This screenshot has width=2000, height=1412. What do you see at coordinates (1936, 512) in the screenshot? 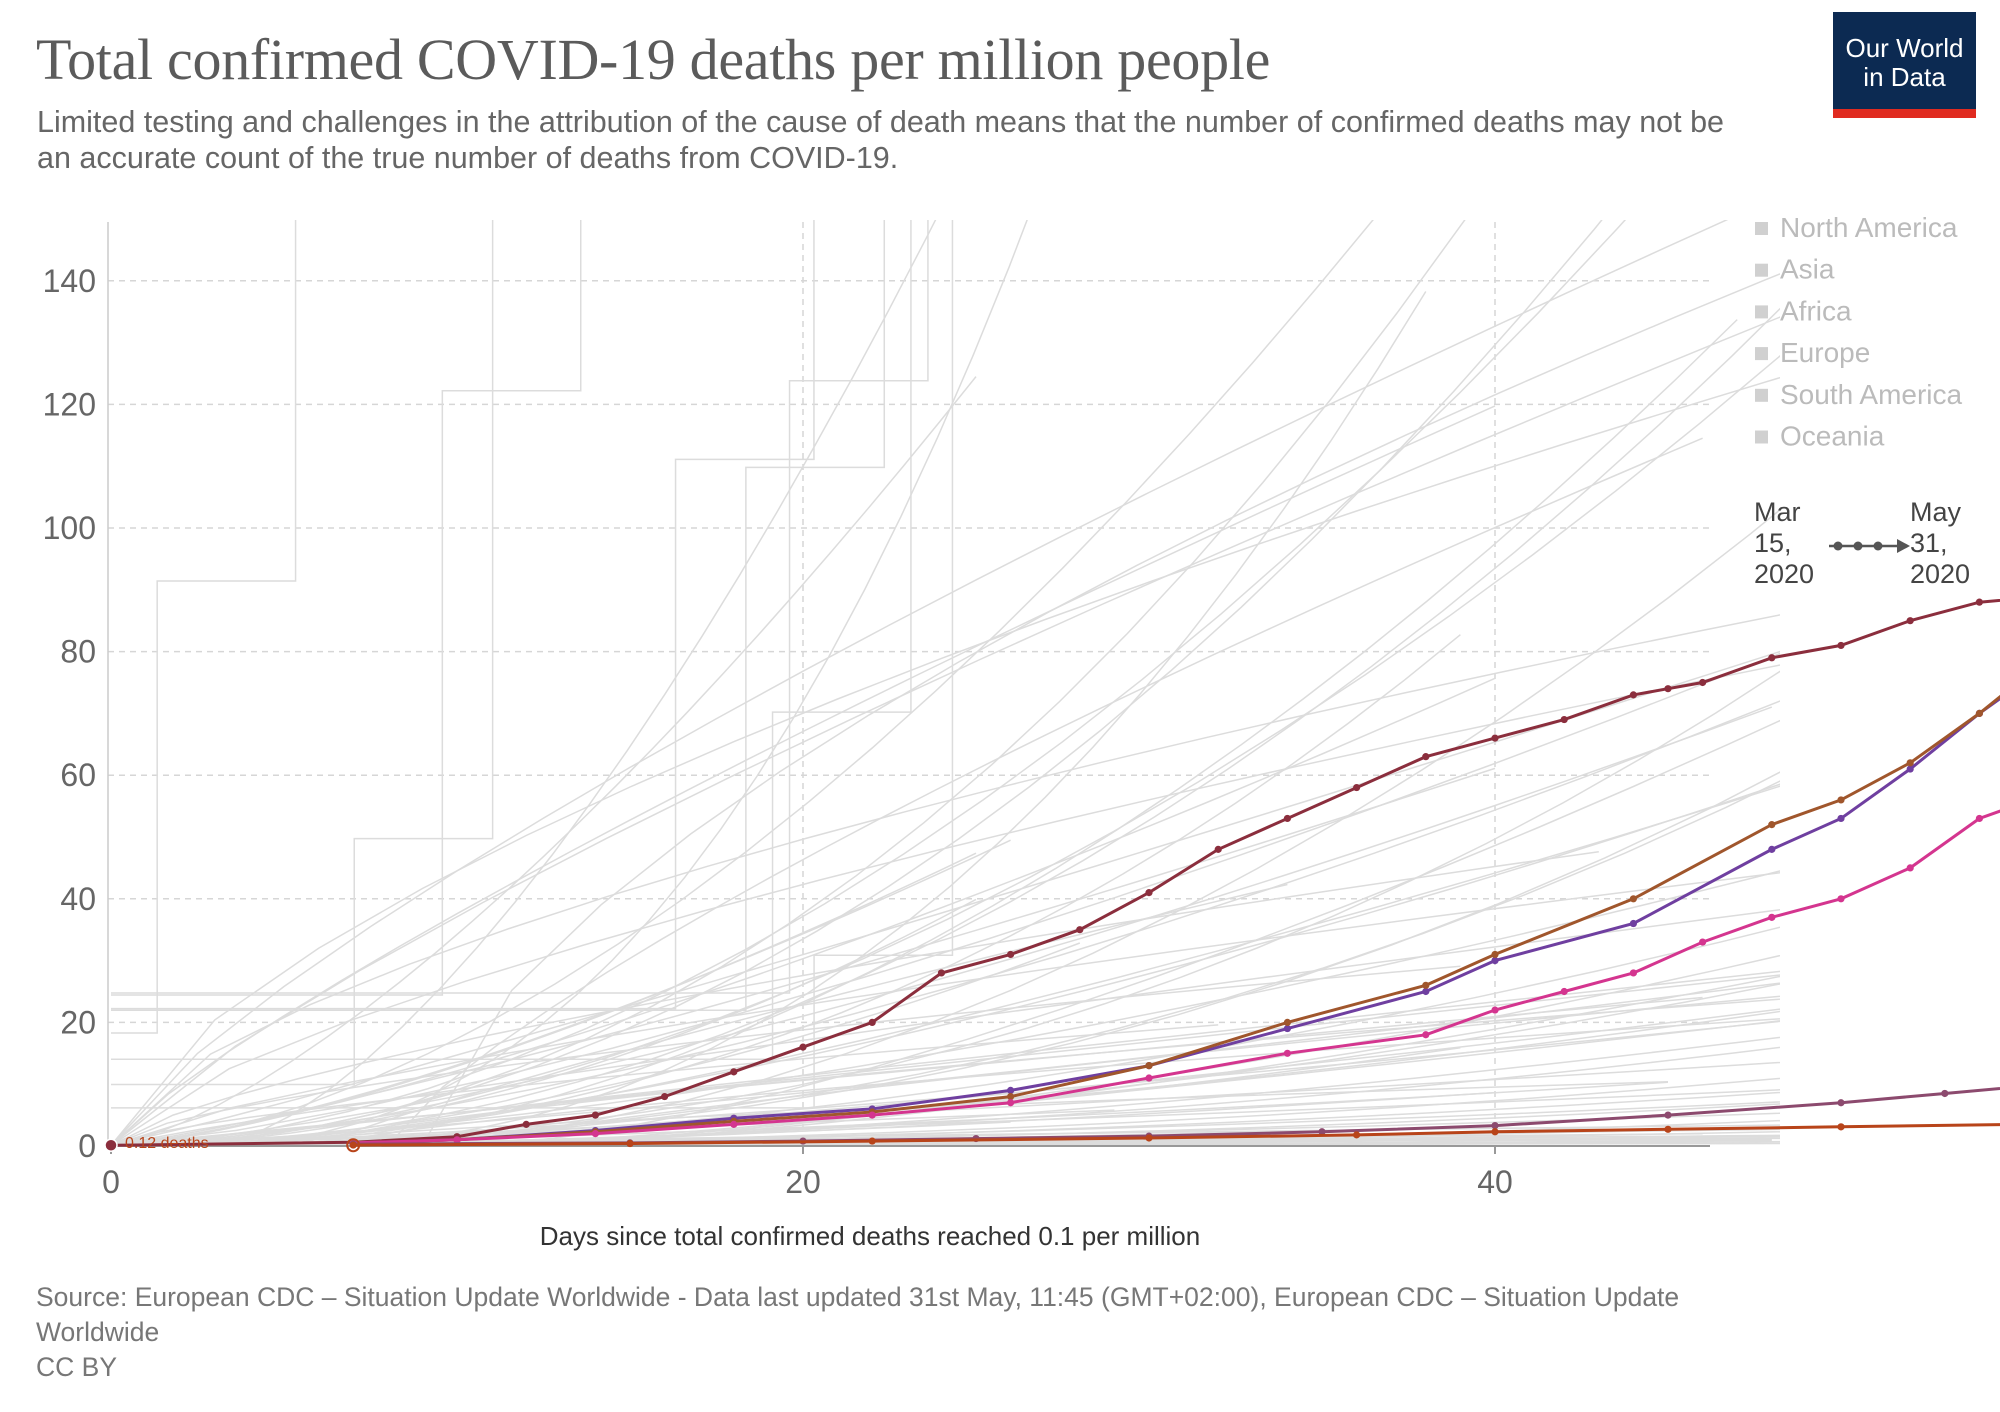
I see `timeline-end-label: May` at bounding box center [1936, 512].